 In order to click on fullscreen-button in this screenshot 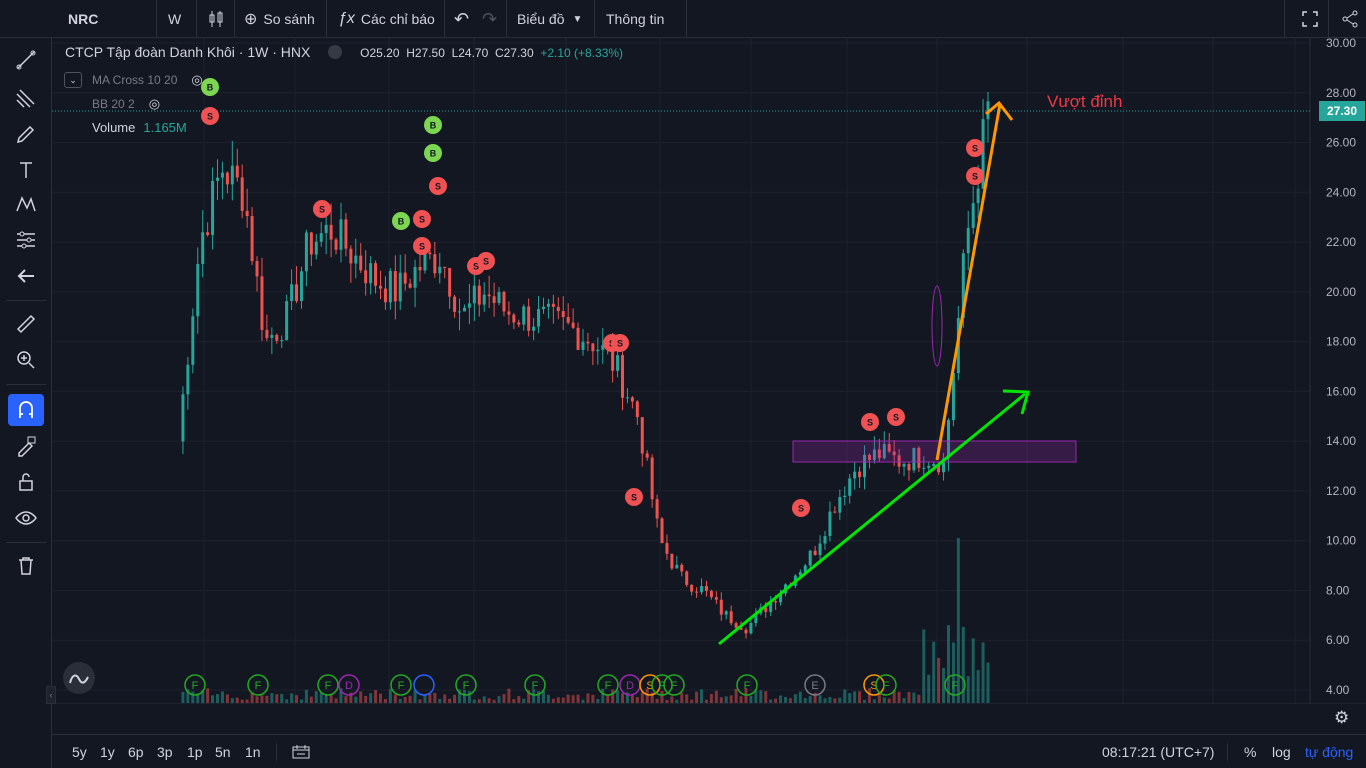, I will do `click(1310, 19)`.